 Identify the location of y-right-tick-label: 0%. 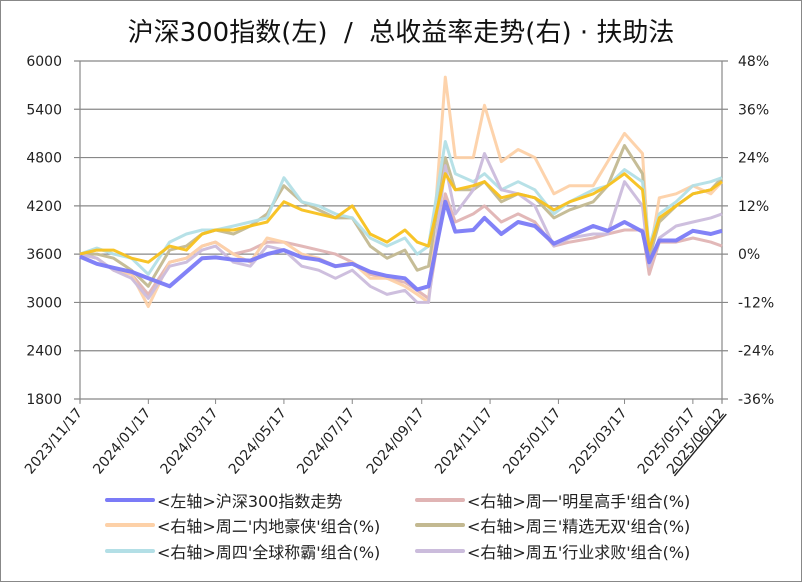
(749, 255).